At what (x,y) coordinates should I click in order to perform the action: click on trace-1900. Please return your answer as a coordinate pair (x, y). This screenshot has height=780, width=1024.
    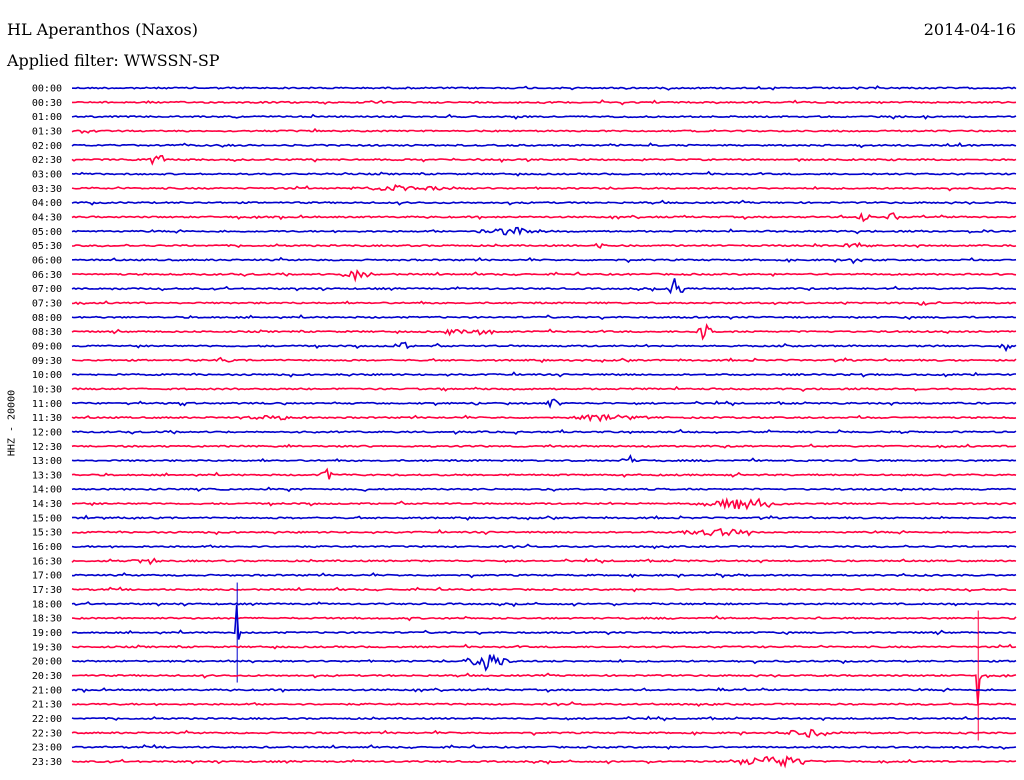
    Looking at the image, I should click on (544, 622).